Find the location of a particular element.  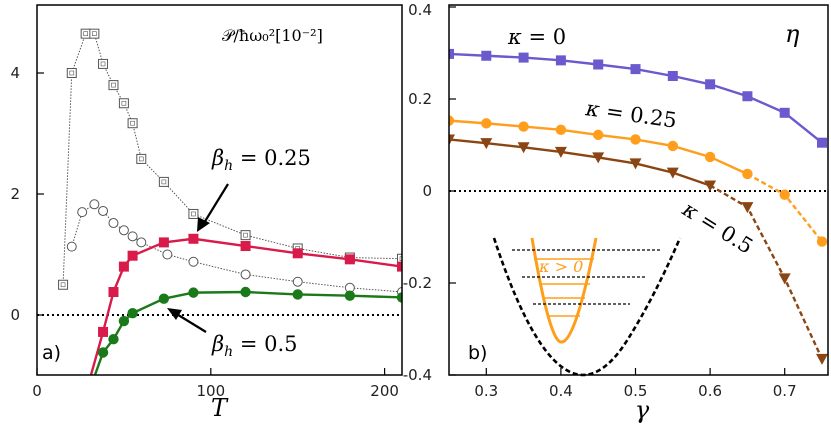

panel-b-xlabel: γ is located at coordinates (642, 410).